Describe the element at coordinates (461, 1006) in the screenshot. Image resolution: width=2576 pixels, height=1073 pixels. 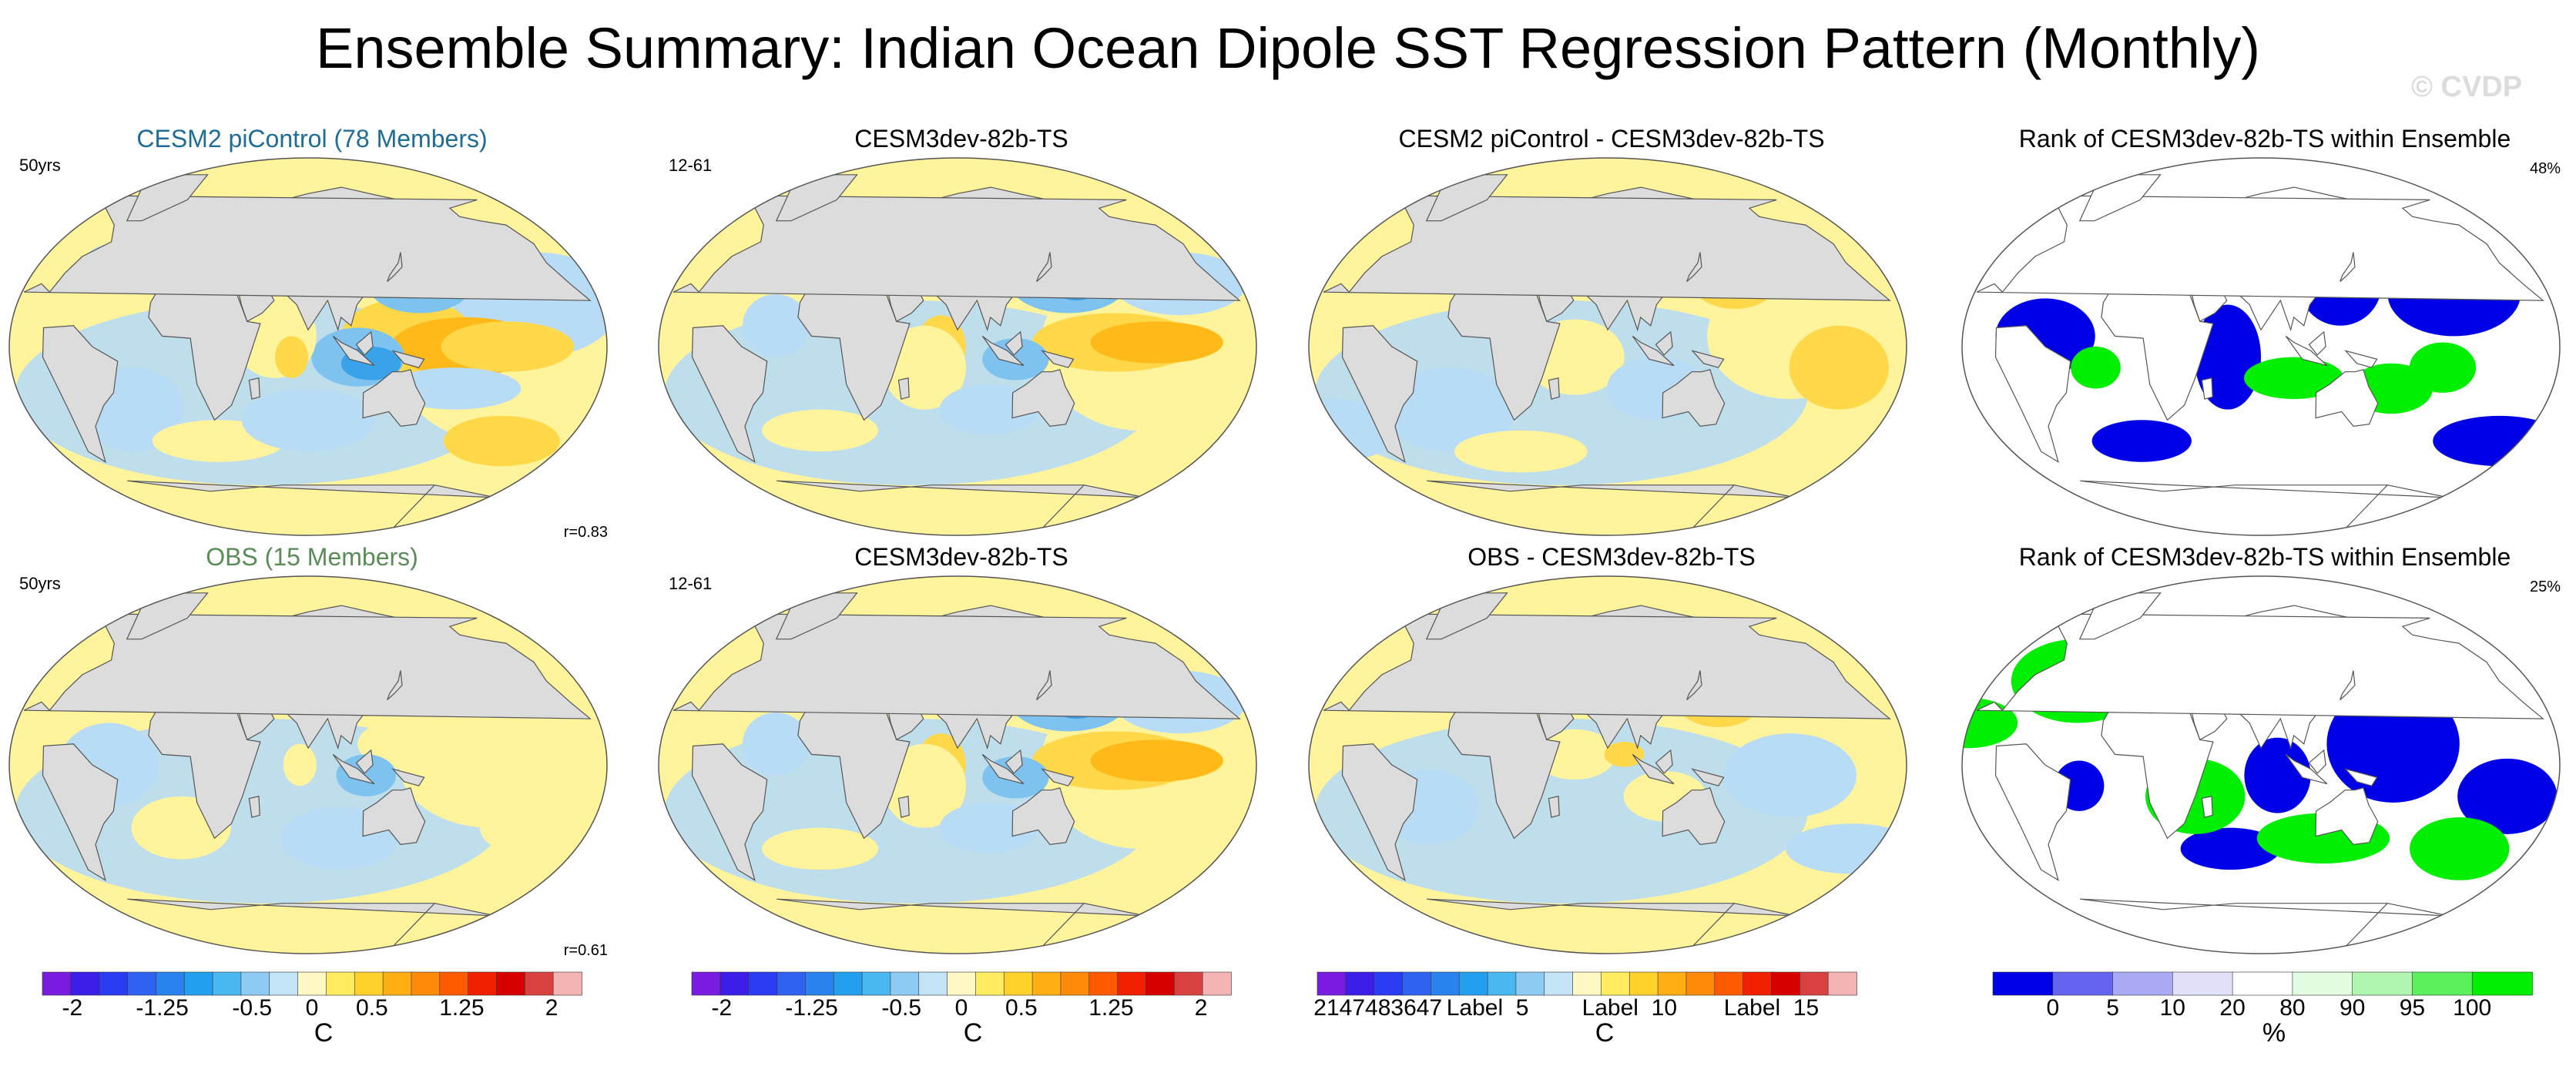
I see `colorbar-tick-label: 1.25` at that location.